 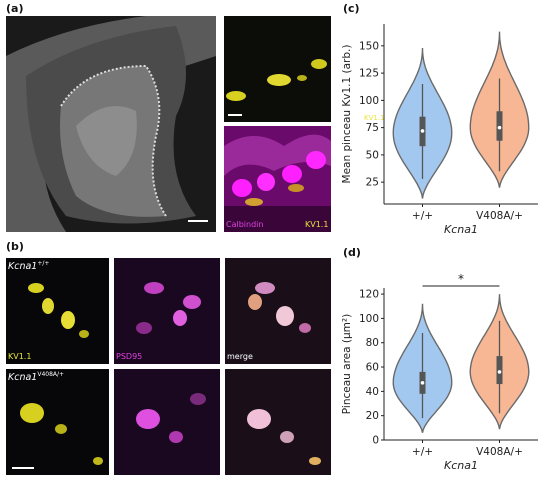 I want to click on panel-a-label: (a), so click(x=15, y=8).